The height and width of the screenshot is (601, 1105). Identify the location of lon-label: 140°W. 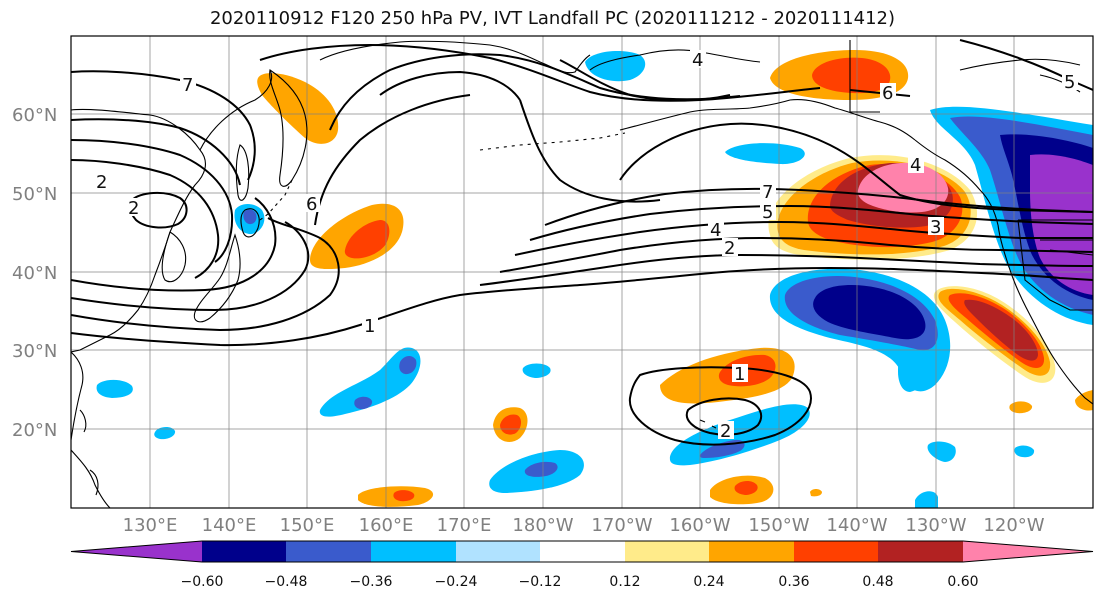
(856, 525).